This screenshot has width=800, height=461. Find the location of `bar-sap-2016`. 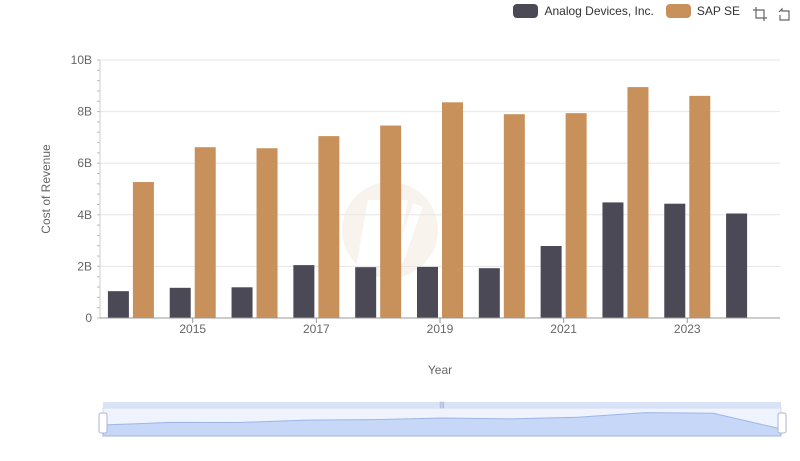

bar-sap-2016 is located at coordinates (267, 233).